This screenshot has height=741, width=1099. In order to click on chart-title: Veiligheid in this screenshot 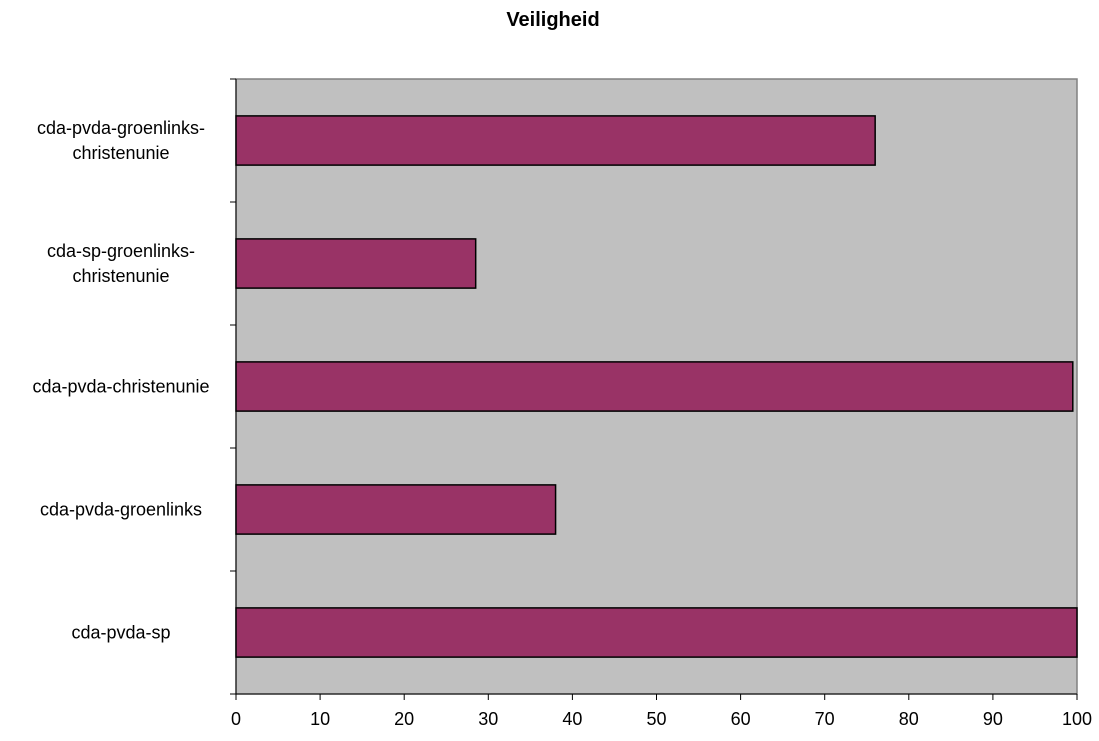, I will do `click(552, 20)`.